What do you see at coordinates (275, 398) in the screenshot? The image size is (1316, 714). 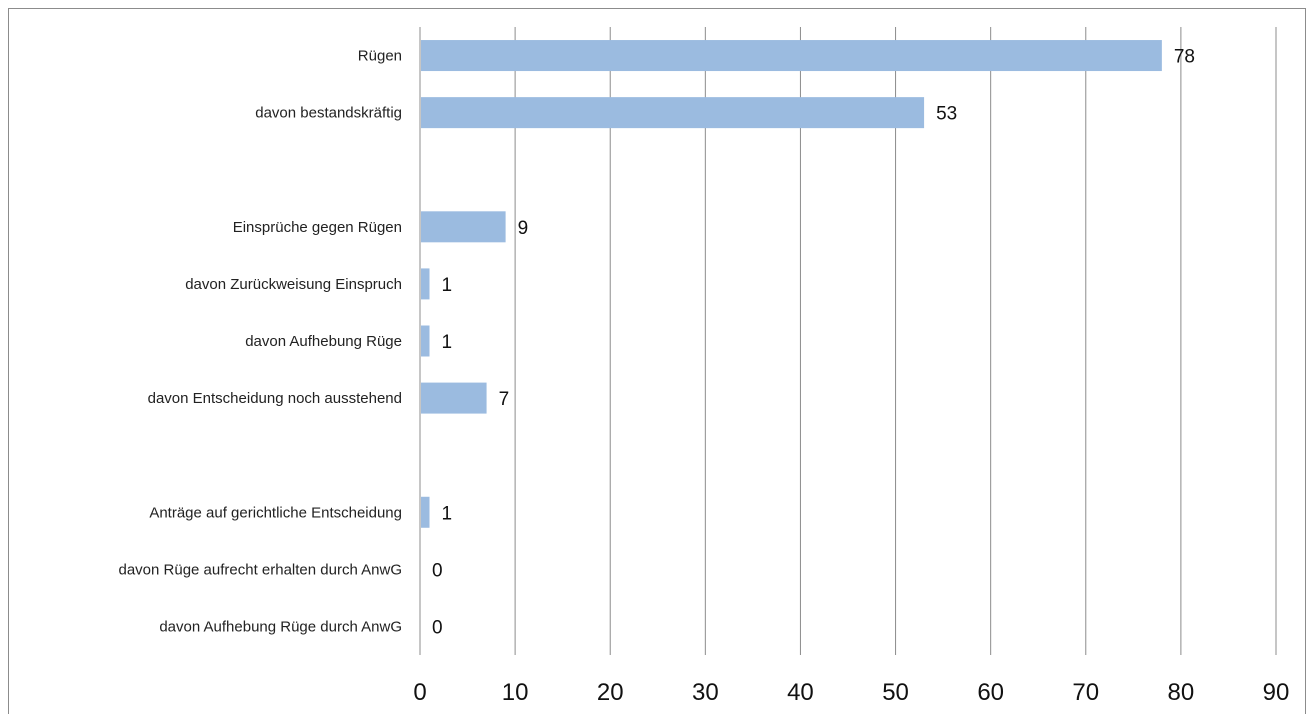 I see `category-label: davon Entscheidung noch ausstehend` at bounding box center [275, 398].